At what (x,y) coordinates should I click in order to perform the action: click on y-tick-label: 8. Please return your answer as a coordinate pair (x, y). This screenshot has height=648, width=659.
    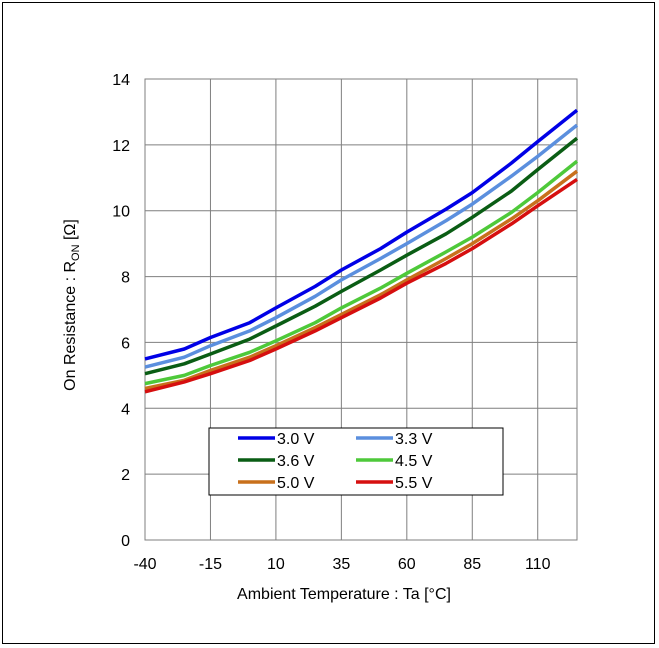
    Looking at the image, I should click on (125, 278).